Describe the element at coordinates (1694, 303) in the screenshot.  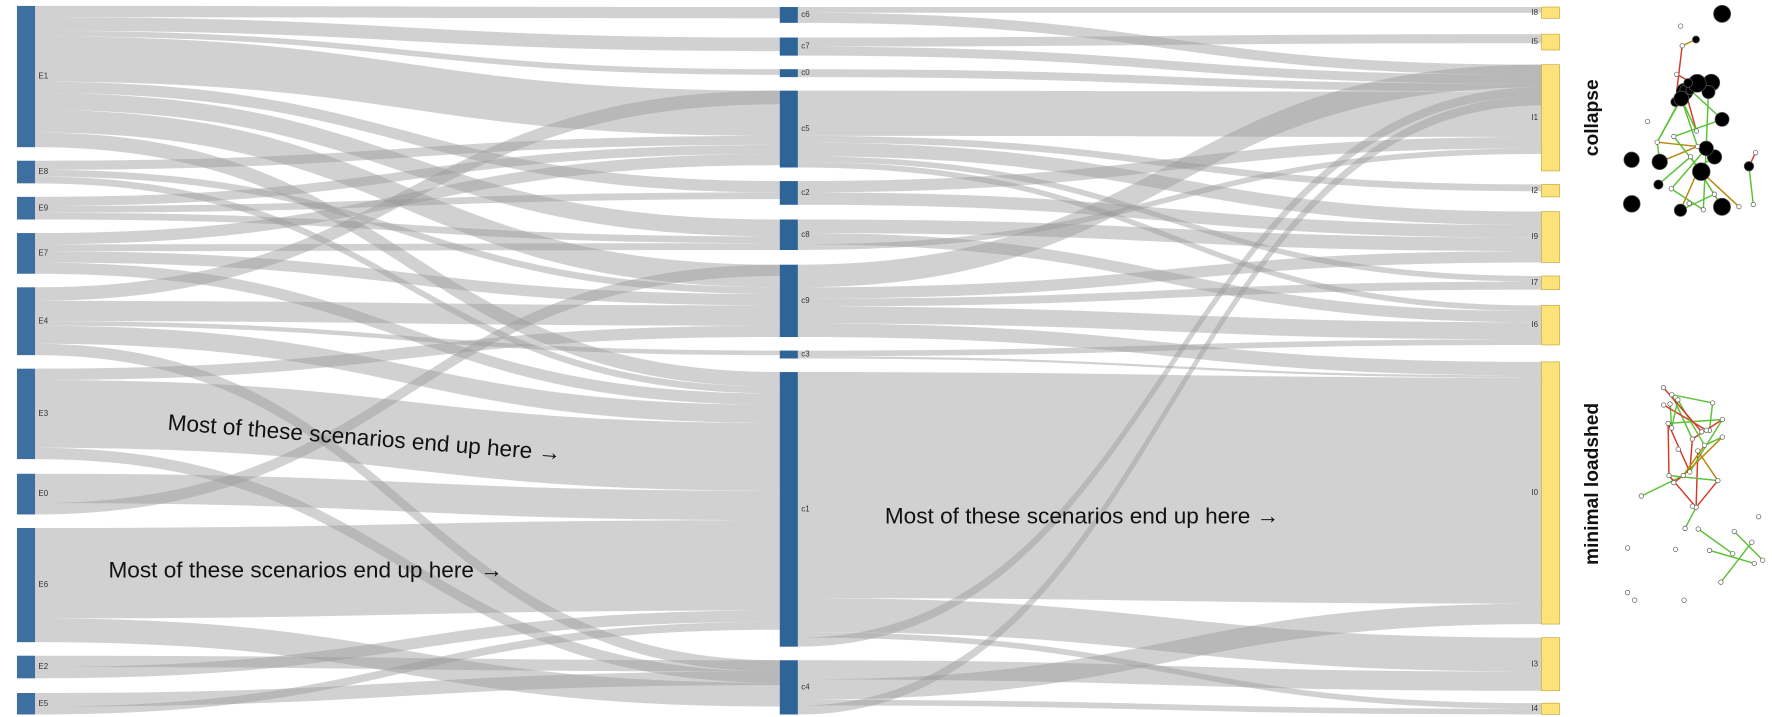
I see `network-drawings` at that location.